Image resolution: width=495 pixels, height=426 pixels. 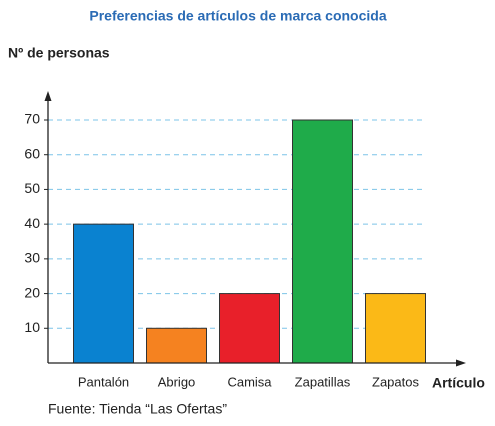 What do you see at coordinates (32, 188) in the screenshot?
I see `y-tick-label: 50` at bounding box center [32, 188].